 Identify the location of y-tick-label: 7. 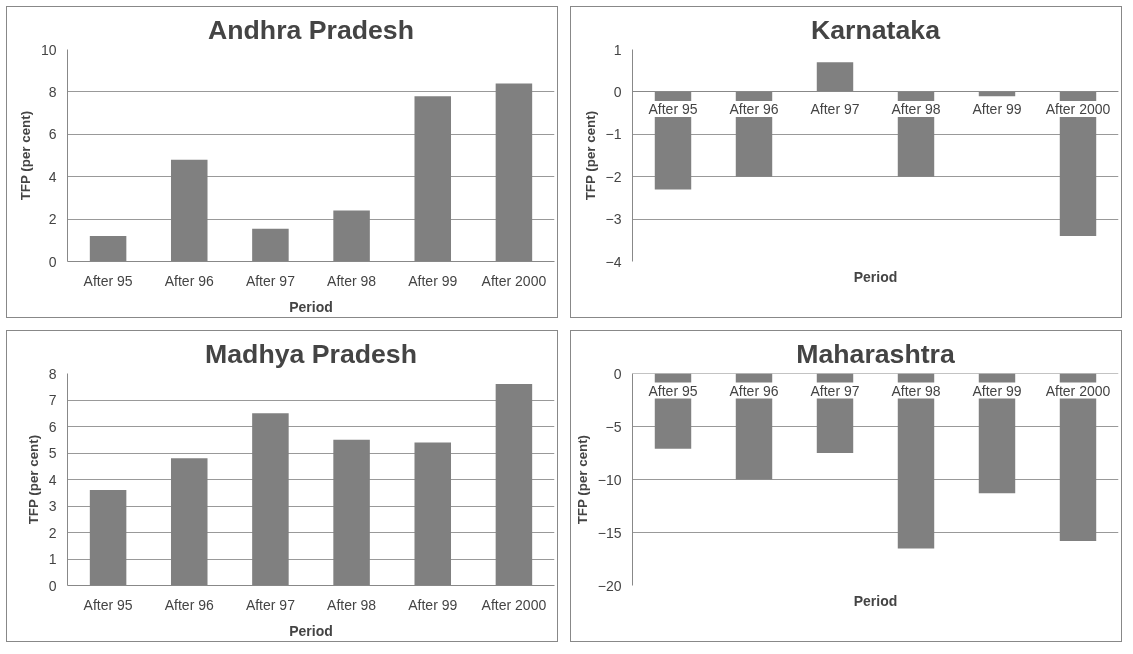
(52, 400).